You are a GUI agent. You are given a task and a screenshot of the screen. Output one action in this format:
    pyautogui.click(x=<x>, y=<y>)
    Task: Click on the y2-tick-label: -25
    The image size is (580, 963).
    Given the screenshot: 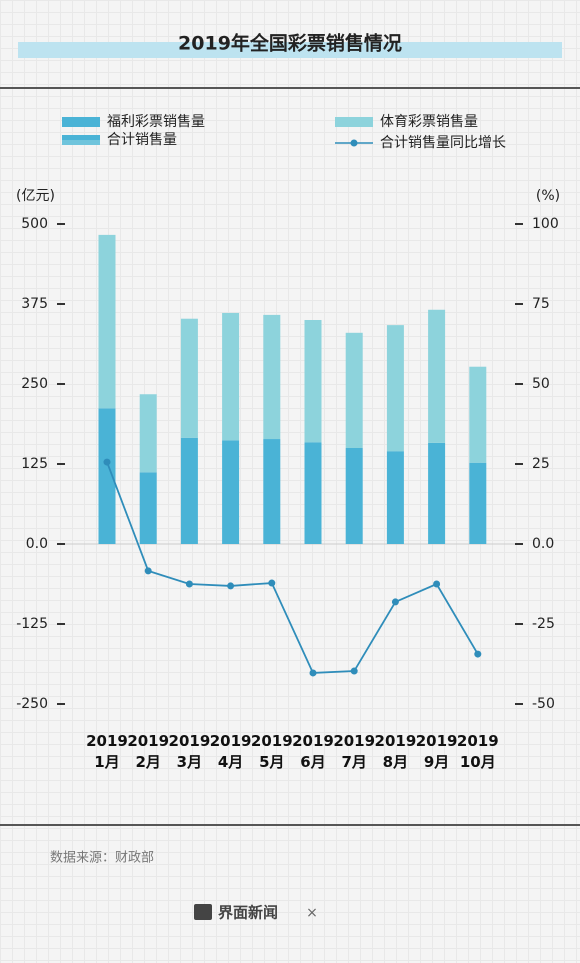 What is the action you would take?
    pyautogui.click(x=543, y=624)
    